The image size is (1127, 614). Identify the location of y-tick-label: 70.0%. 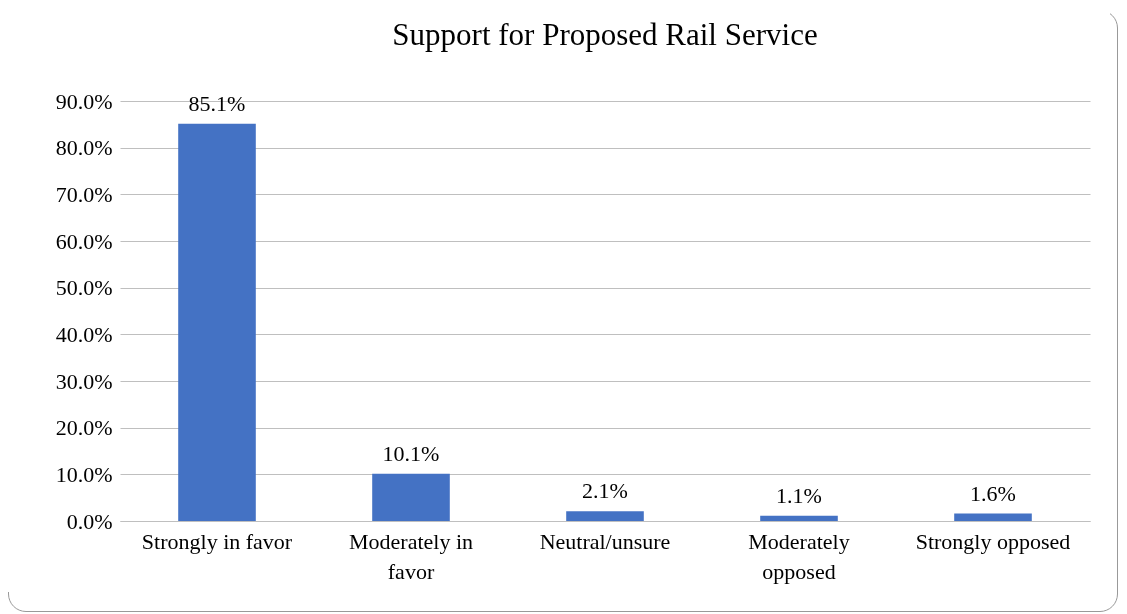
(84, 194).